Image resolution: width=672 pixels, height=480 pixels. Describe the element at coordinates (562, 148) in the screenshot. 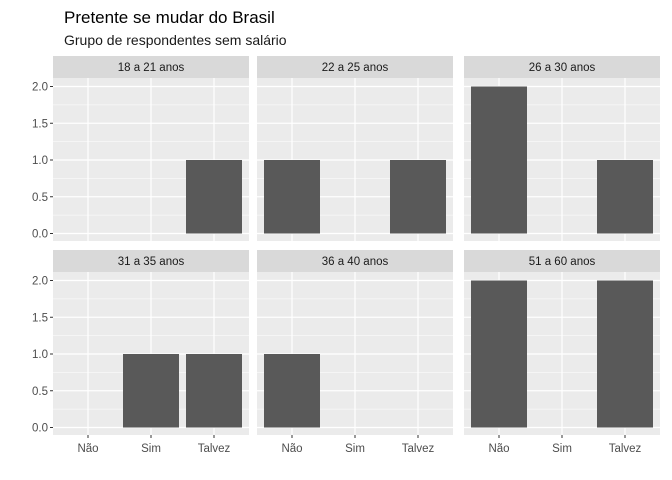

I see `facet-panel: 26 a 30 anos` at that location.